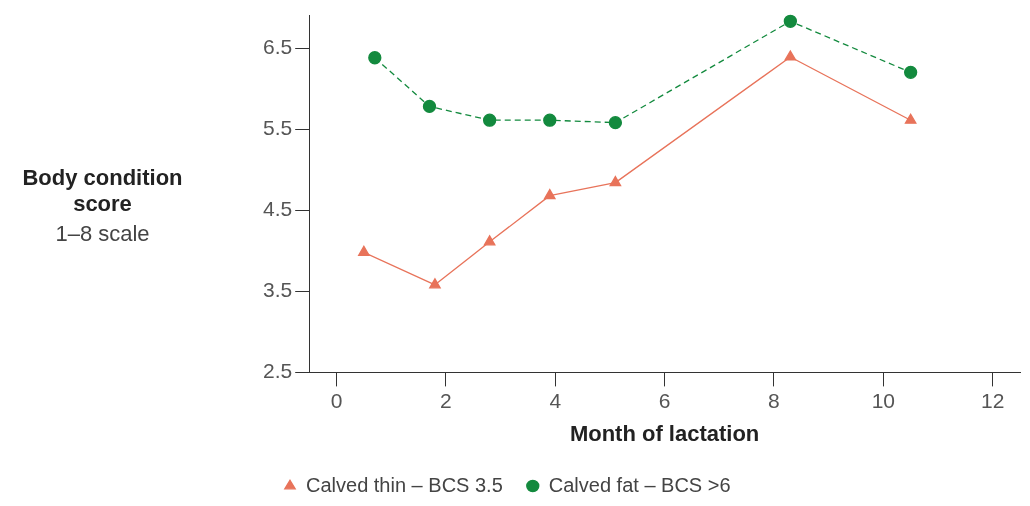  What do you see at coordinates (664, 433) in the screenshot?
I see `x-axis-title: Month of lactation` at bounding box center [664, 433].